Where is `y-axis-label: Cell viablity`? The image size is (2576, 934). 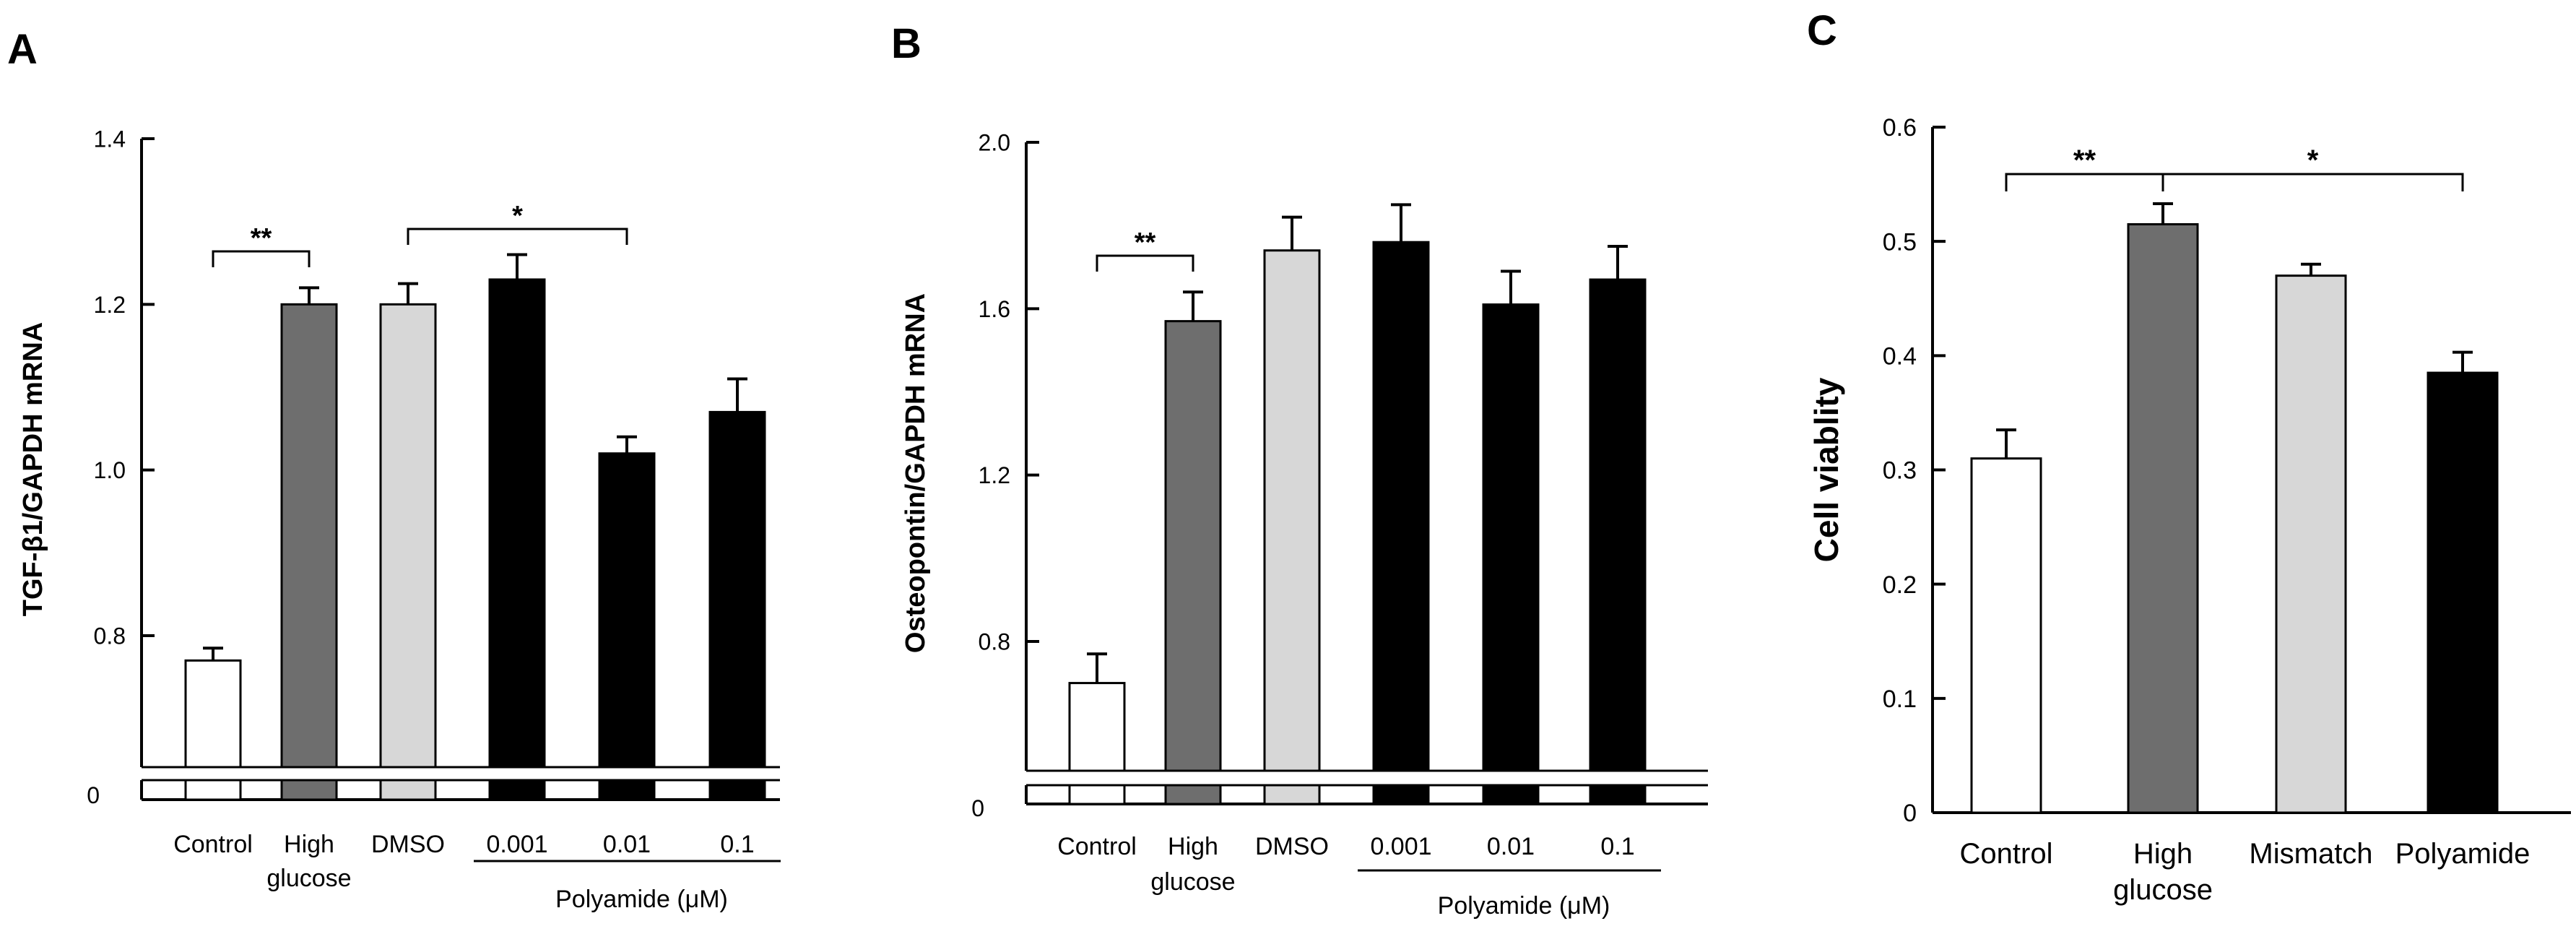 y-axis-label: Cell viablity is located at coordinates (1826, 469).